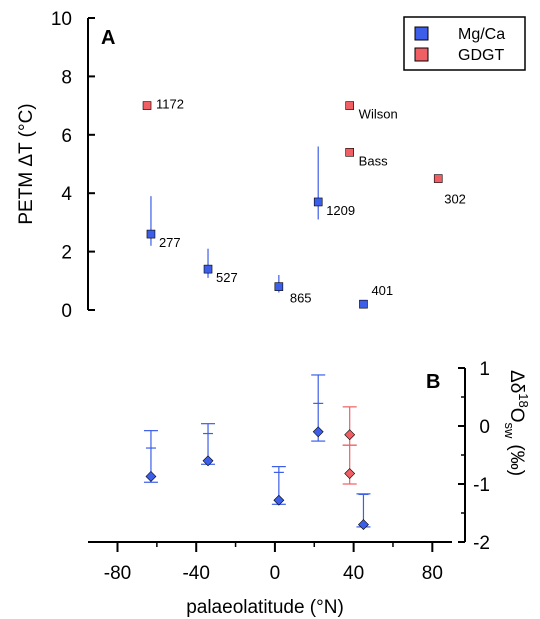 Image resolution: width=540 pixels, height=619 pixels. What do you see at coordinates (170, 242) in the screenshot?
I see `site-label-277: 277` at bounding box center [170, 242].